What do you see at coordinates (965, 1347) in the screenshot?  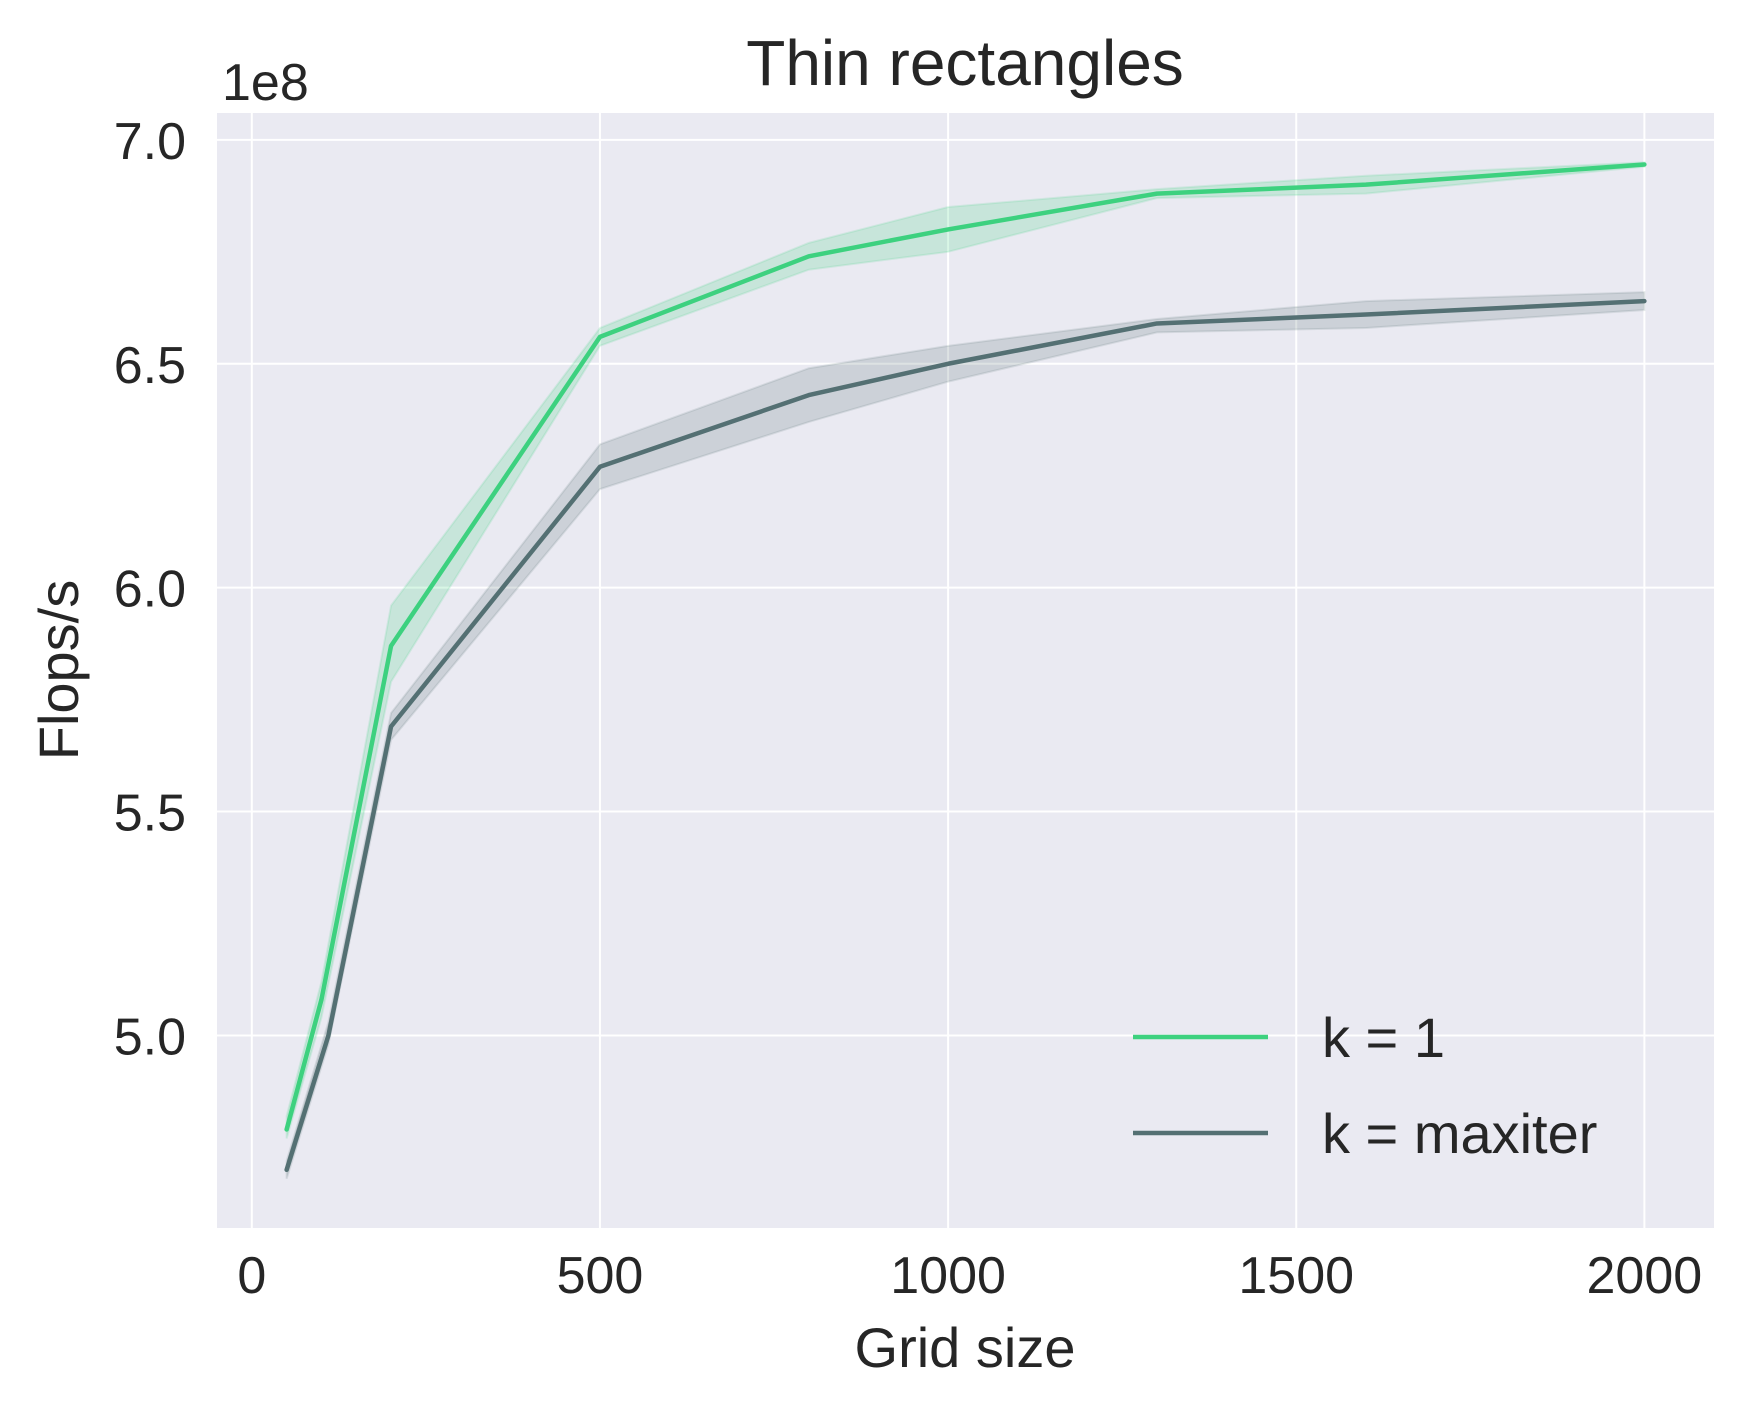 I see `x-axis-label: Grid size` at bounding box center [965, 1347].